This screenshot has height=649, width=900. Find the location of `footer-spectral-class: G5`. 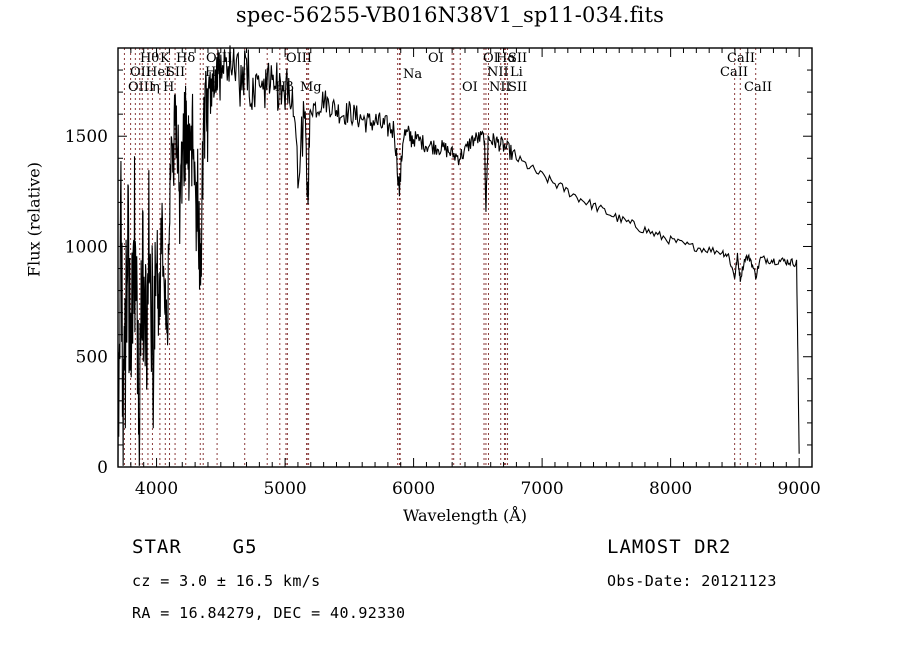

footer-spectral-class: G5 is located at coordinates (245, 547).